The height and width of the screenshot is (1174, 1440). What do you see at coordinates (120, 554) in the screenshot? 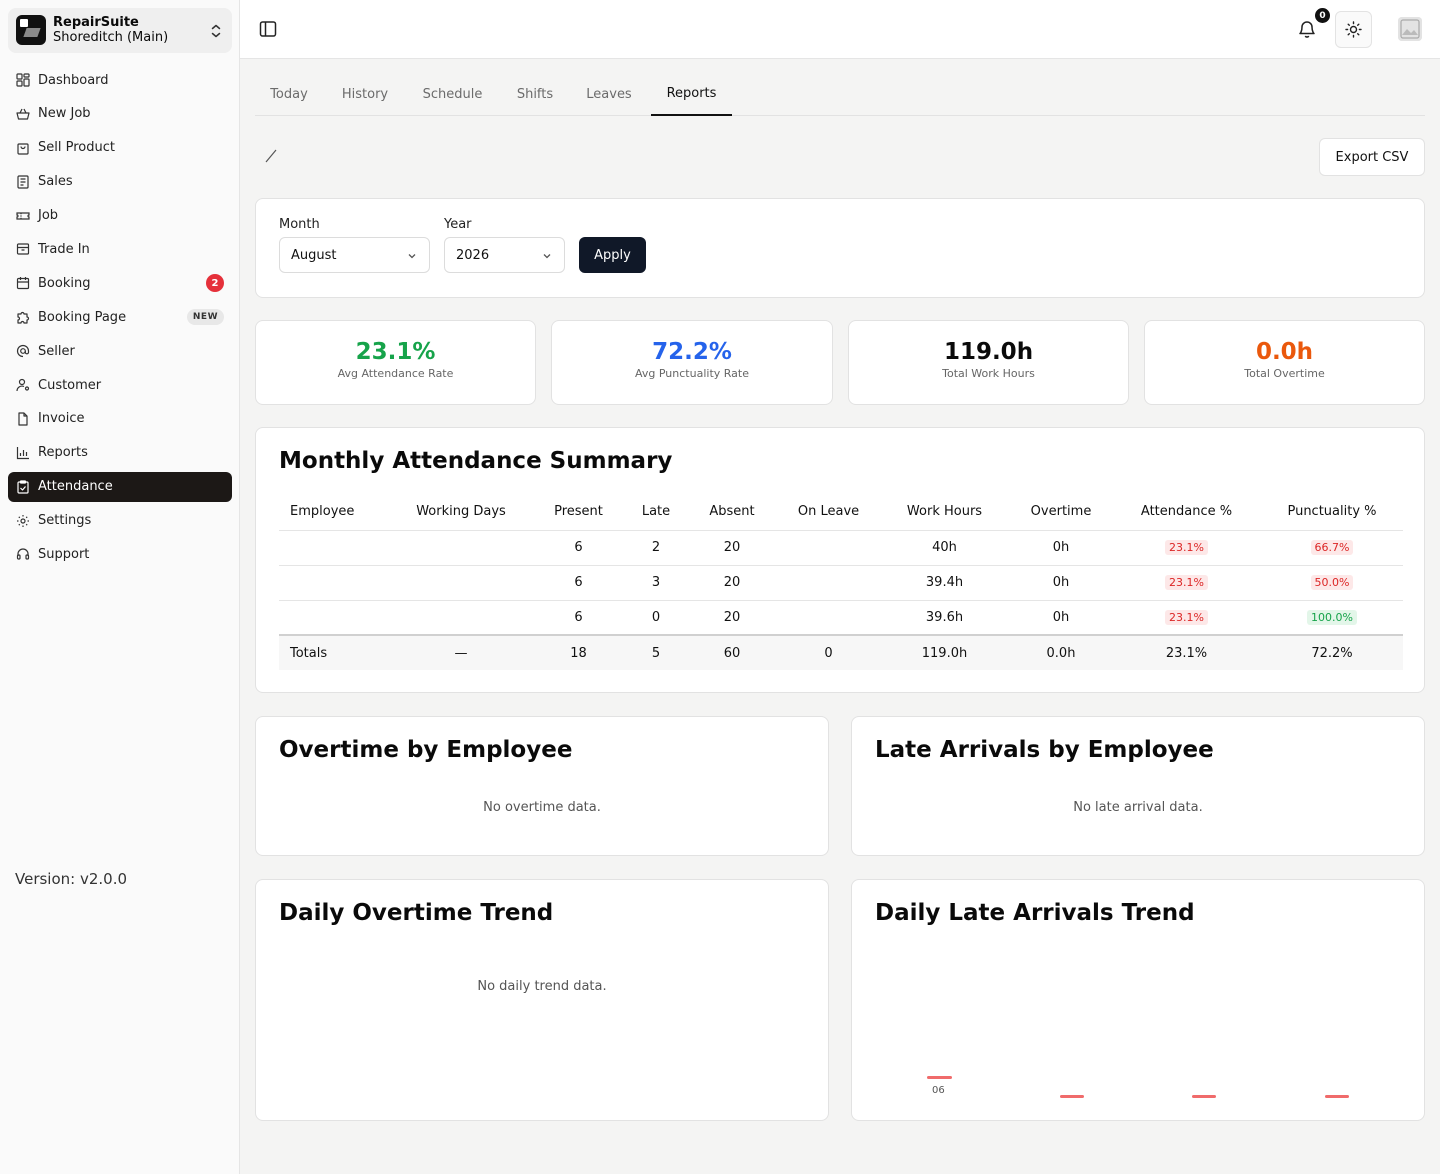
I see `sidebar-item-support: Support` at bounding box center [120, 554].